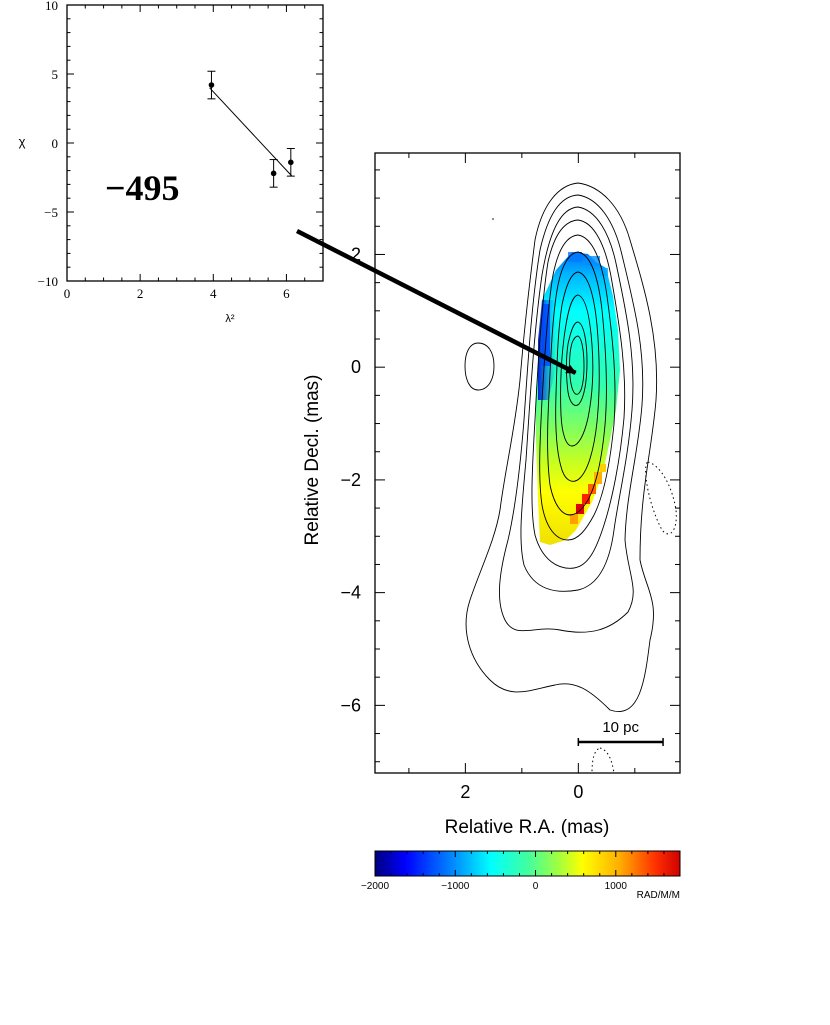 This screenshot has width=830, height=1025. I want to click on main-y-axis-label: Relative Decl. (mas), so click(312, 459).